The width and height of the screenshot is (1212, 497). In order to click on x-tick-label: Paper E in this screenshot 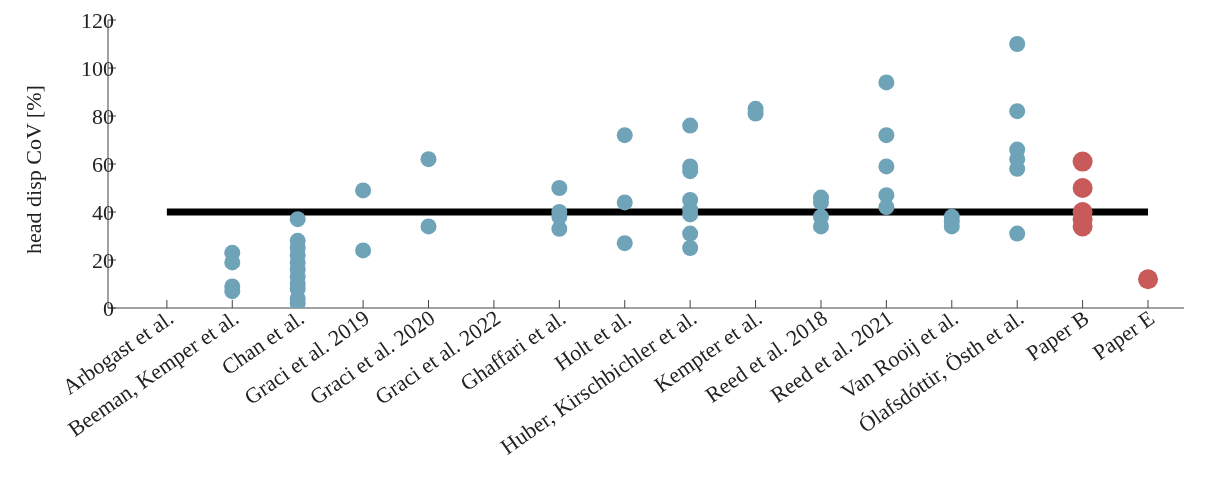, I will do `click(1123, 335)`.